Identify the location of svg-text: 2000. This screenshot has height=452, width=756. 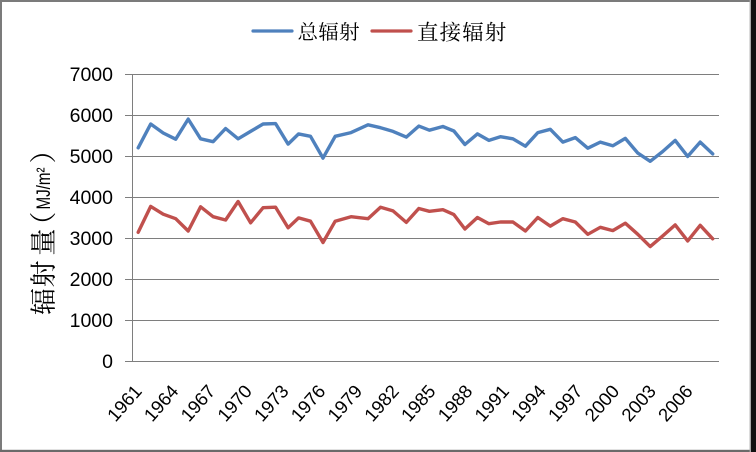
(92, 280).